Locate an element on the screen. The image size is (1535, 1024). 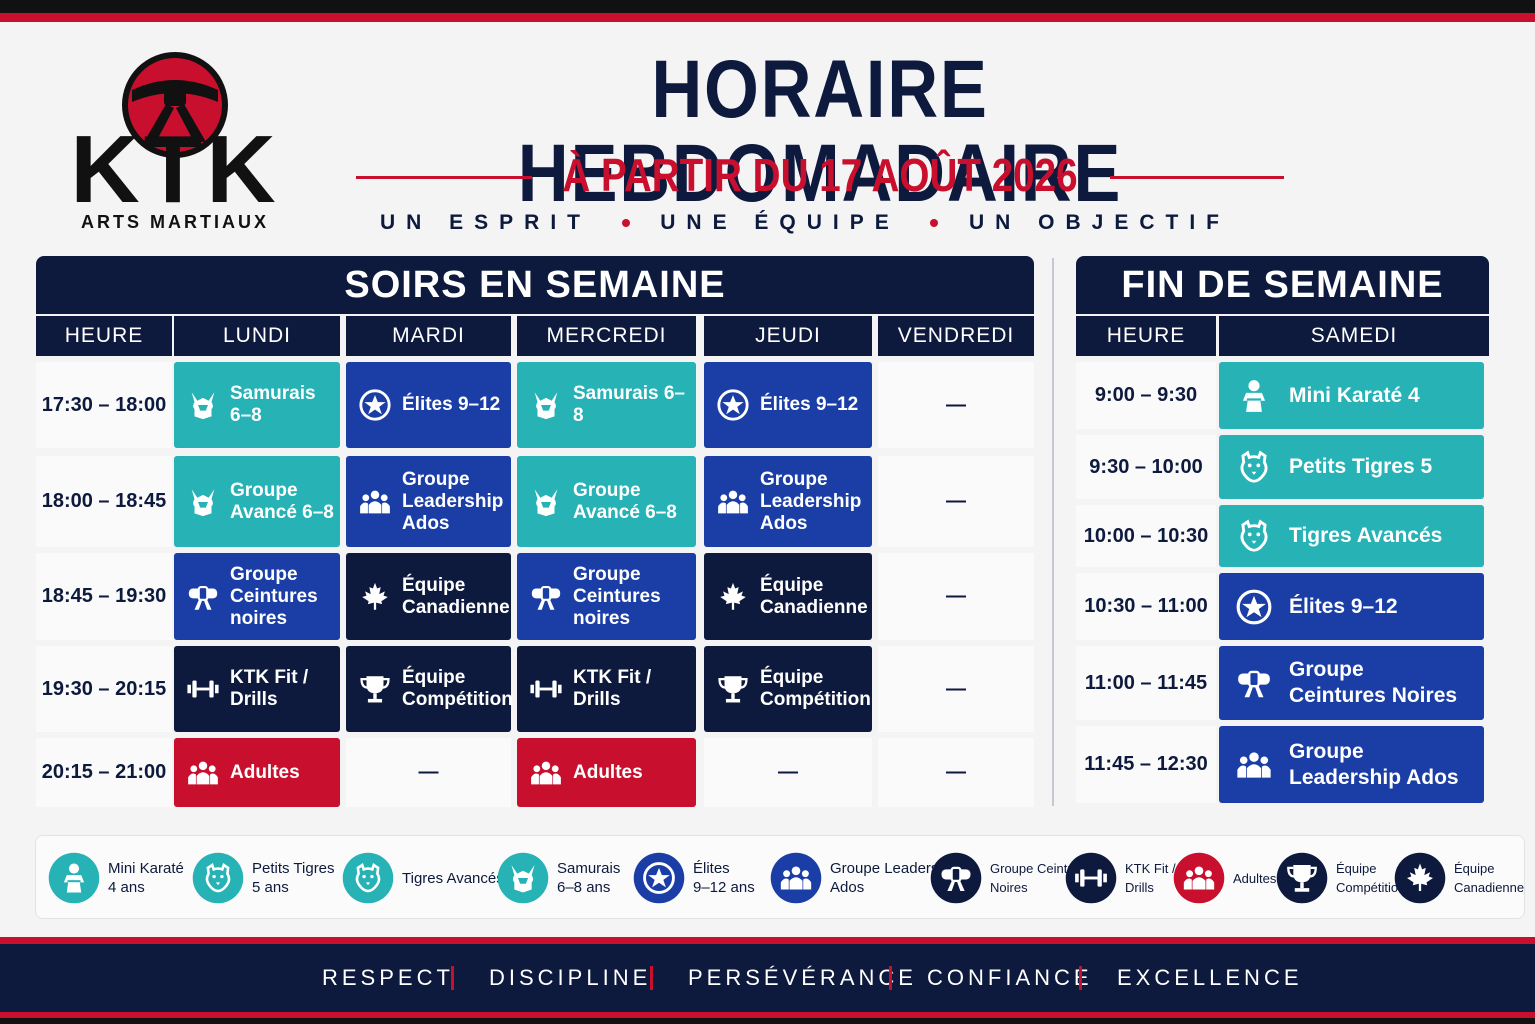
legend-text: Tigres Avancés is located at coordinates (453, 878).